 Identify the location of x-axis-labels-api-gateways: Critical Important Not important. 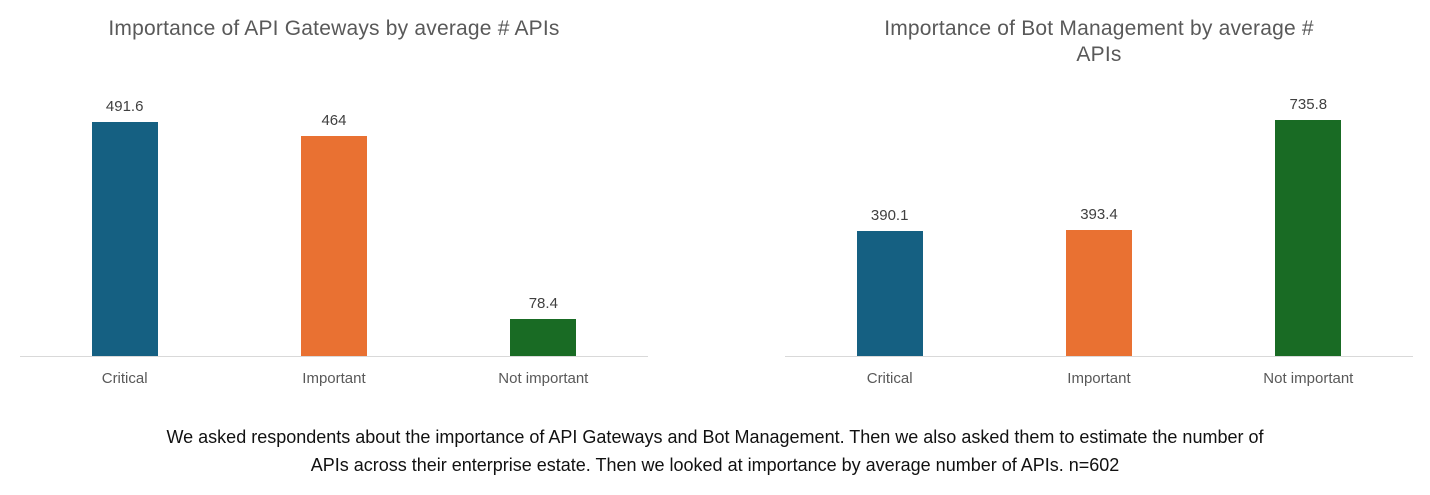
(334, 372).